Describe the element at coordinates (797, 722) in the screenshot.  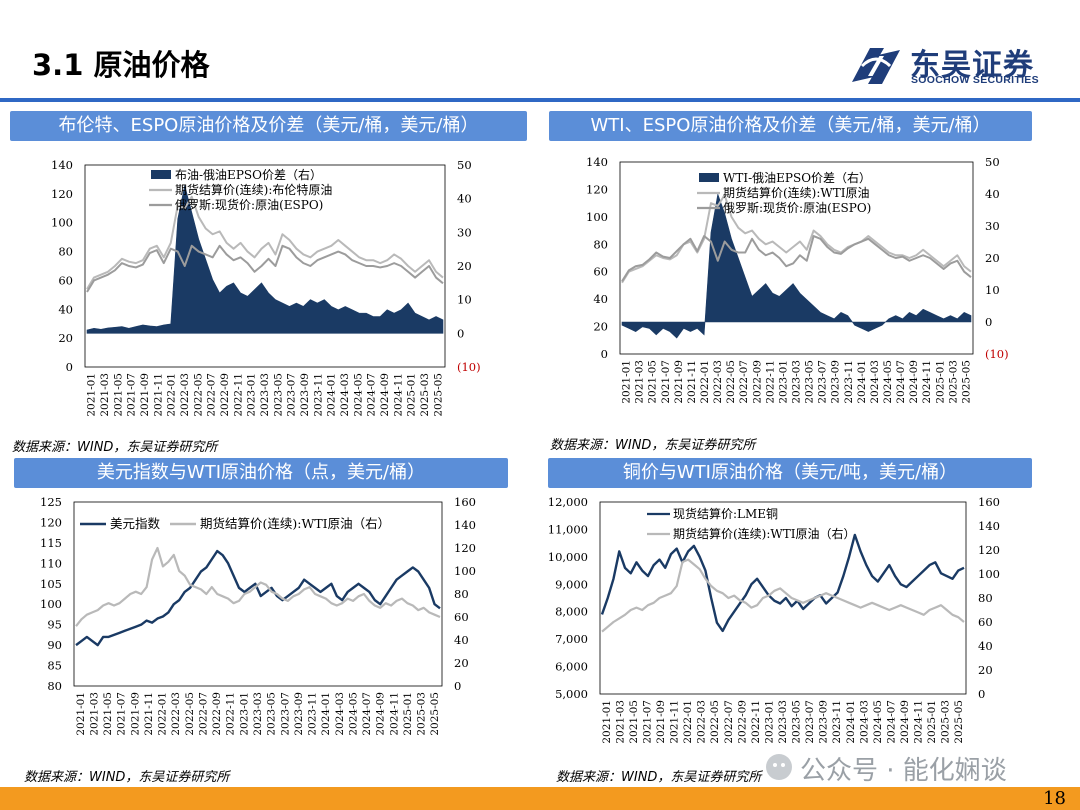
I see `x-tick-label: 2023-05` at that location.